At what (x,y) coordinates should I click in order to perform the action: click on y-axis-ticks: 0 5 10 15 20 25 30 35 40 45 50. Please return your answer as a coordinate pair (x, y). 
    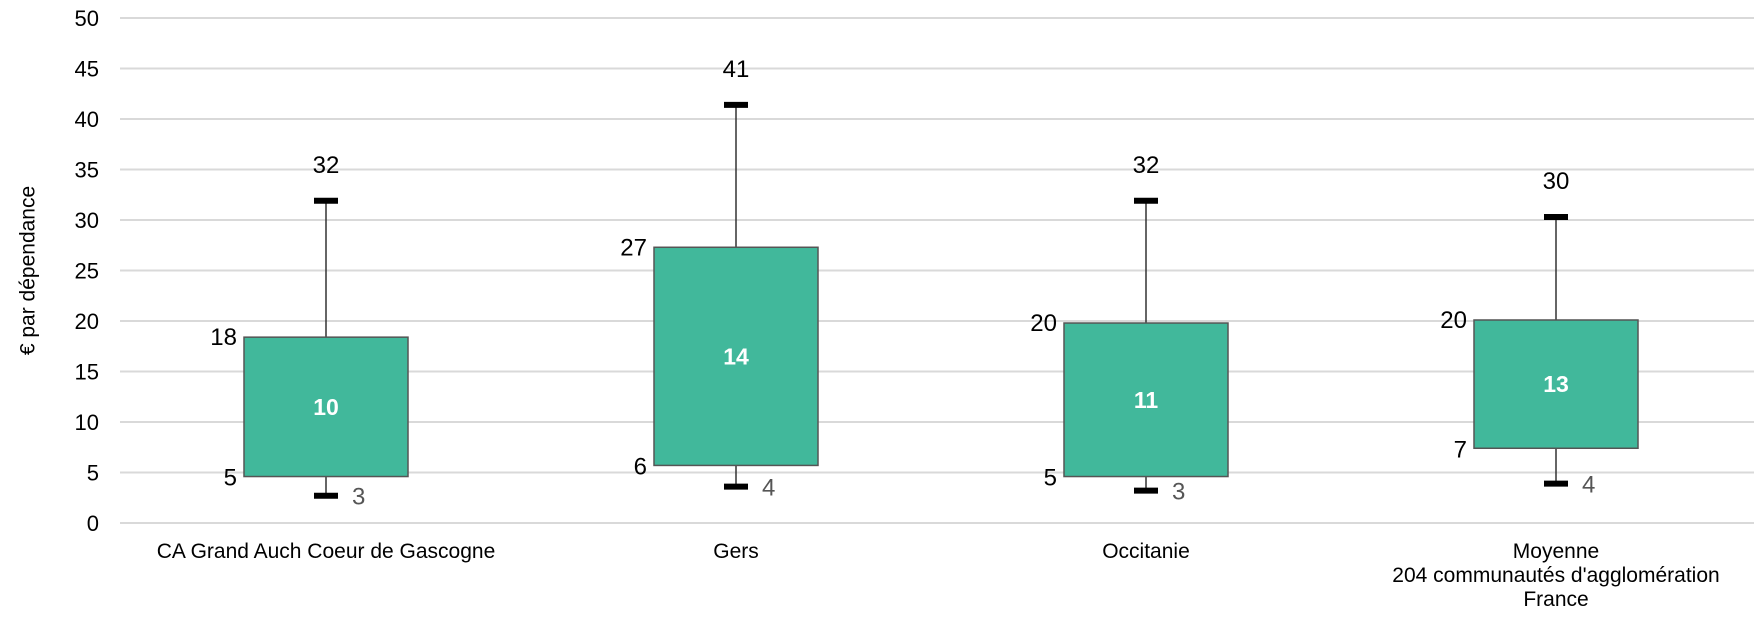
    Looking at the image, I should click on (87, 271).